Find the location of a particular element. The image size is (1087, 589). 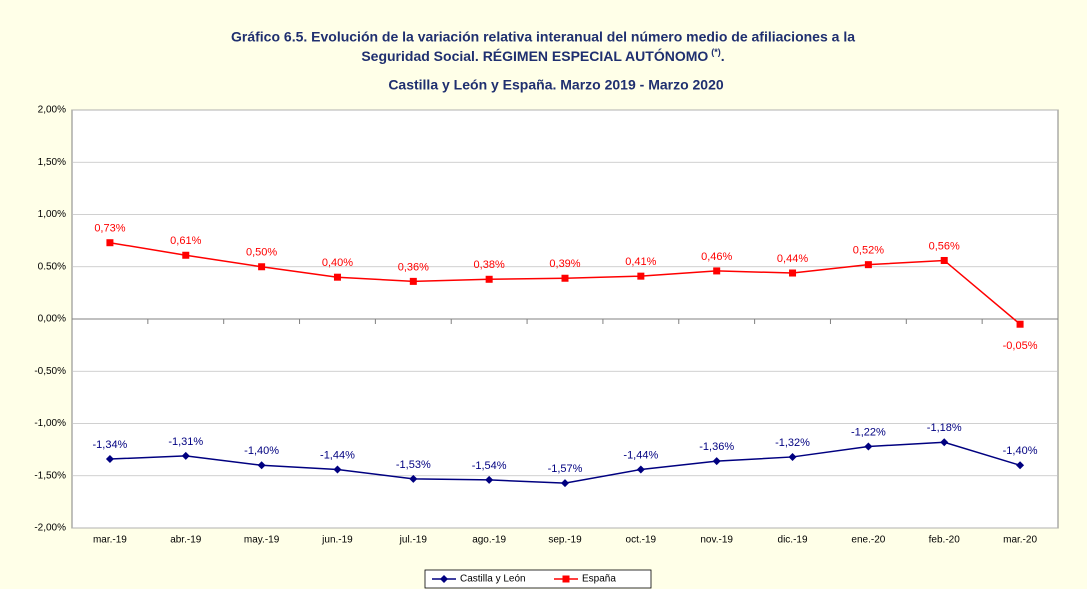

data-label: 0,39% is located at coordinates (564, 264).